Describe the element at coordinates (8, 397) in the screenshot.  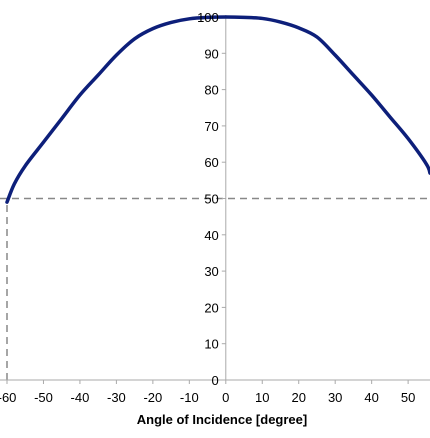
I see `x-tick-label: -60` at that location.